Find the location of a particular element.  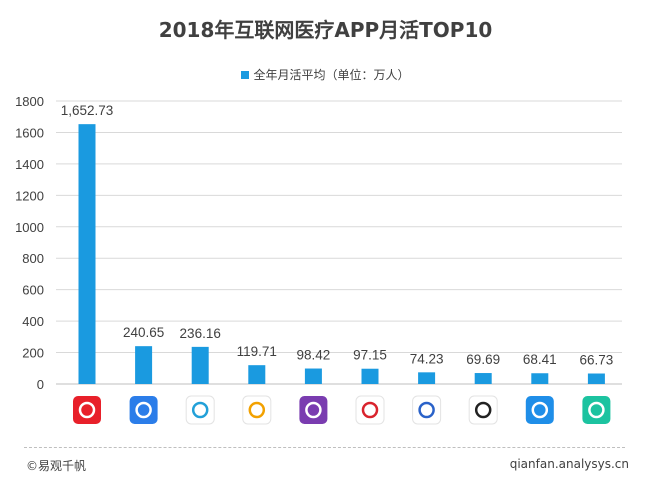

data-label: 74.23 is located at coordinates (427, 358).